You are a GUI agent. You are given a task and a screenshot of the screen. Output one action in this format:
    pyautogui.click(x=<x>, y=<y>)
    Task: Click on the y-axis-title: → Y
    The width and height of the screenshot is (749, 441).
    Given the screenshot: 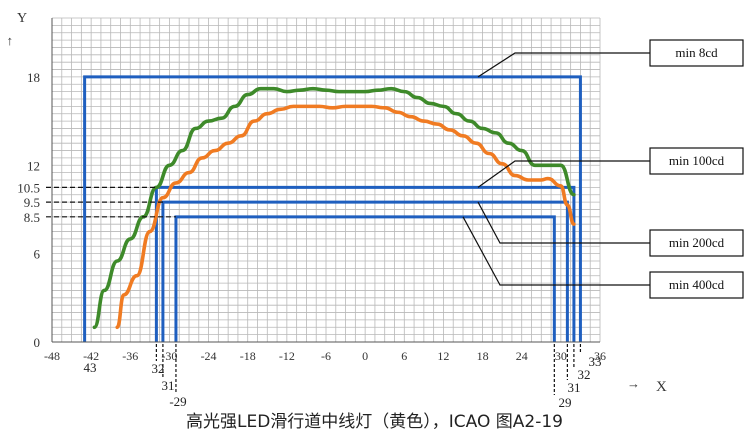 What is the action you would take?
    pyautogui.click(x=13, y=29)
    